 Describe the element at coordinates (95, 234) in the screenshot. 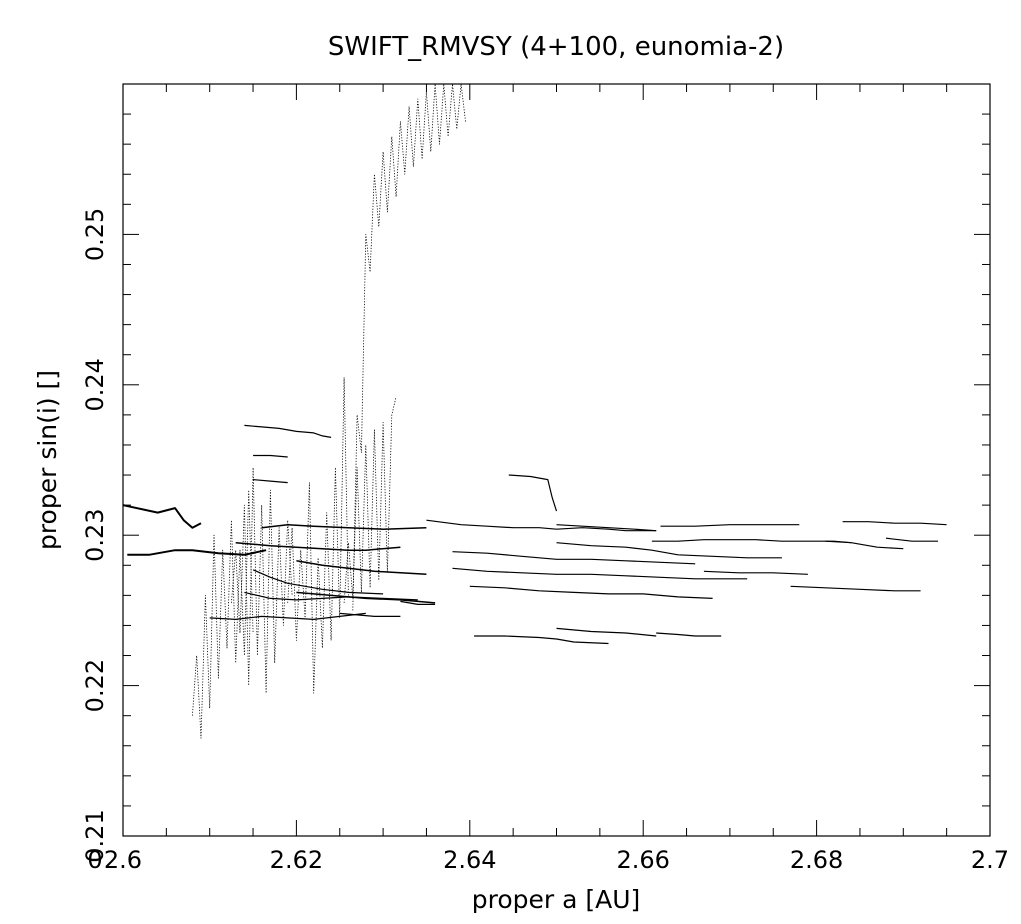

I see `y-tick-label: 0.25` at that location.